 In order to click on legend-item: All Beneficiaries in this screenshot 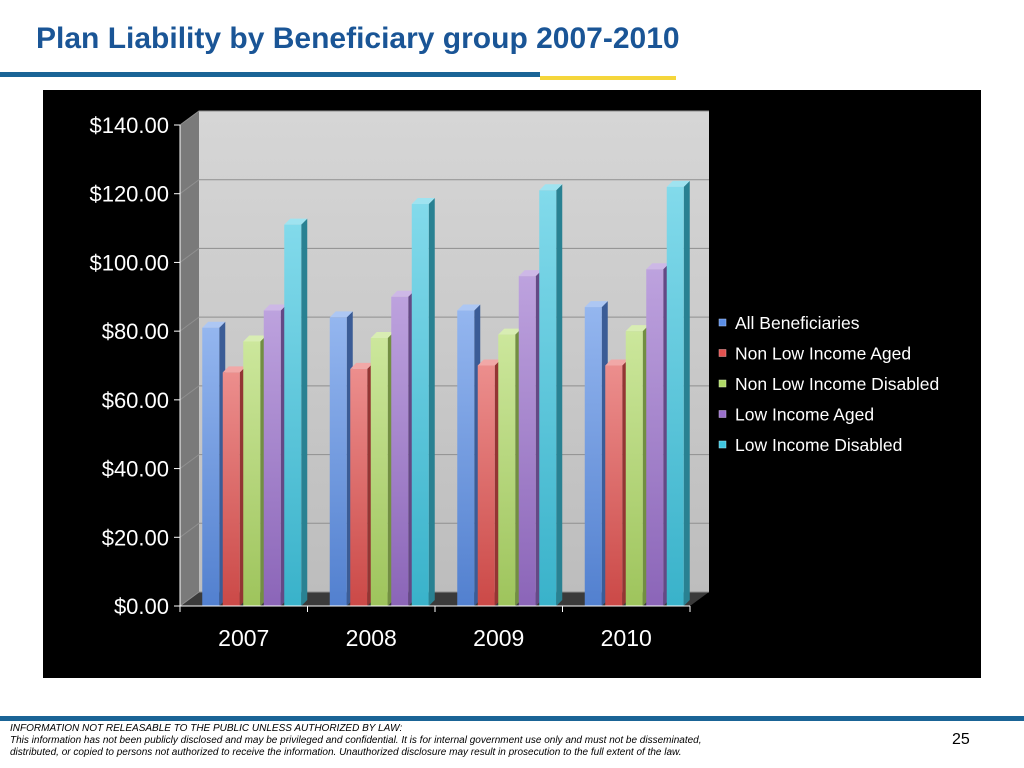, I will do `click(789, 323)`.